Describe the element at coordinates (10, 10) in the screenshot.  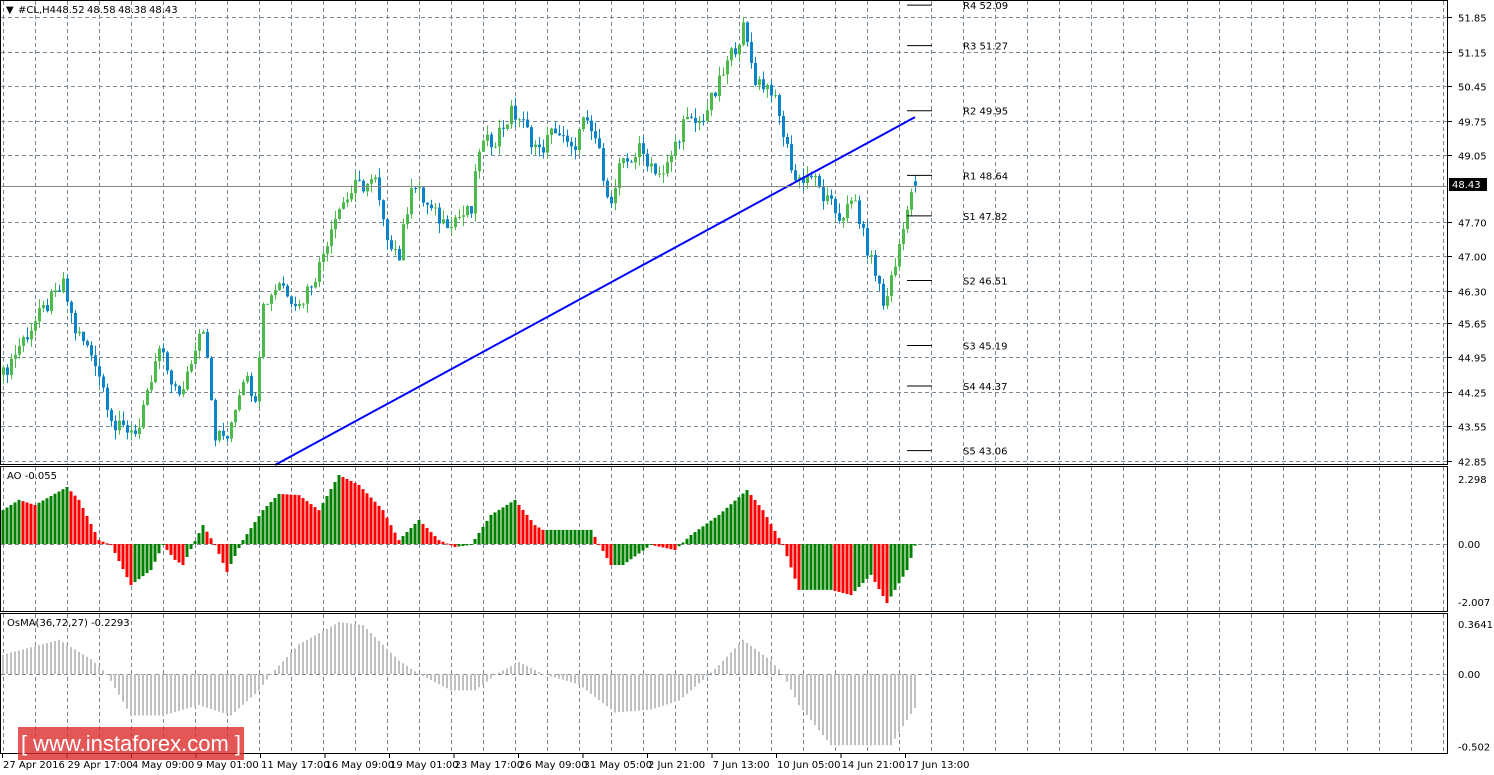
I see `dropdown-arrow-icon: ▼` at that location.